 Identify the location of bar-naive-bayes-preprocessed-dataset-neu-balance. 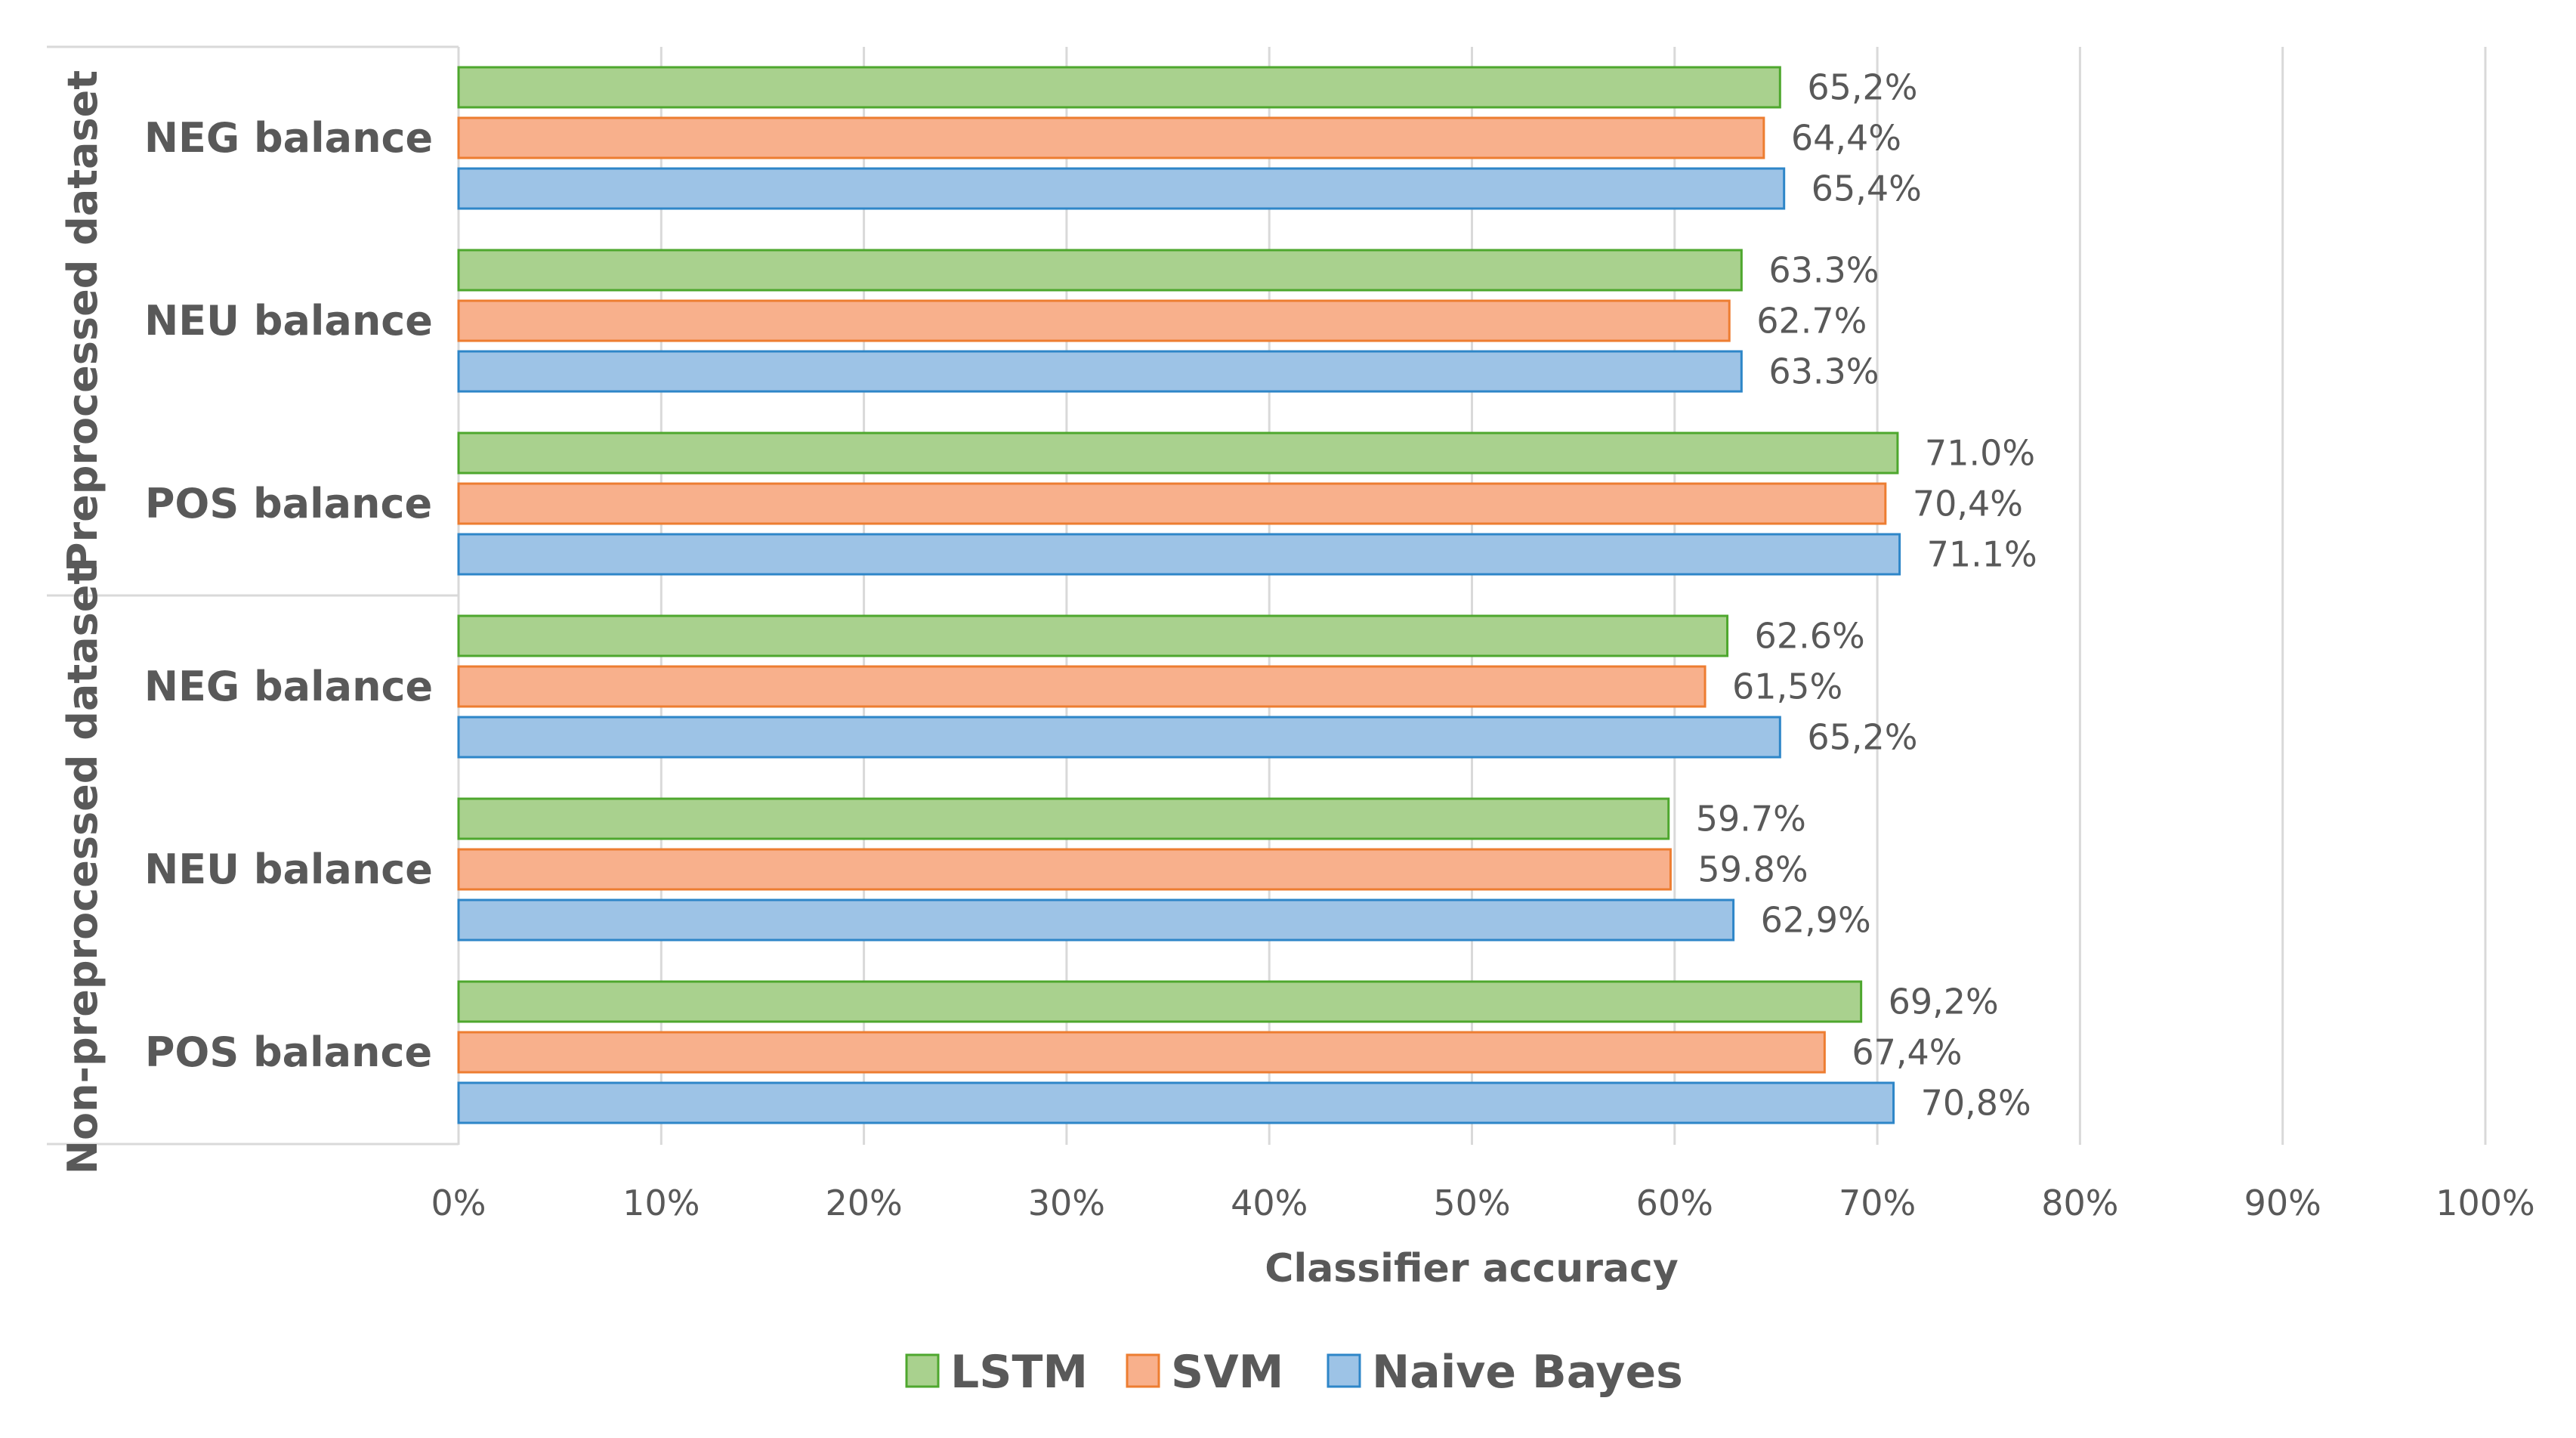
(1100, 371).